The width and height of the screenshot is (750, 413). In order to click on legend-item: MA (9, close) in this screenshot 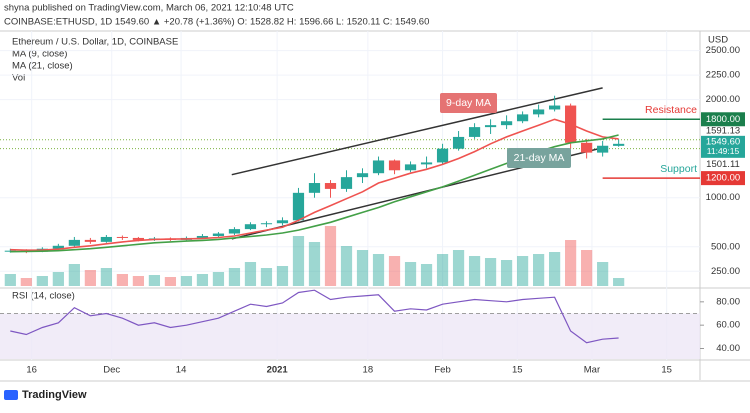, I will do `click(39, 54)`.